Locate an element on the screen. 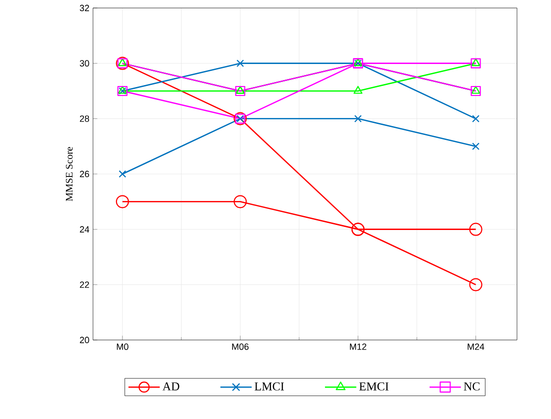 Image resolution: width=551 pixels, height=419 pixels. x-tick-label: M12 is located at coordinates (358, 347).